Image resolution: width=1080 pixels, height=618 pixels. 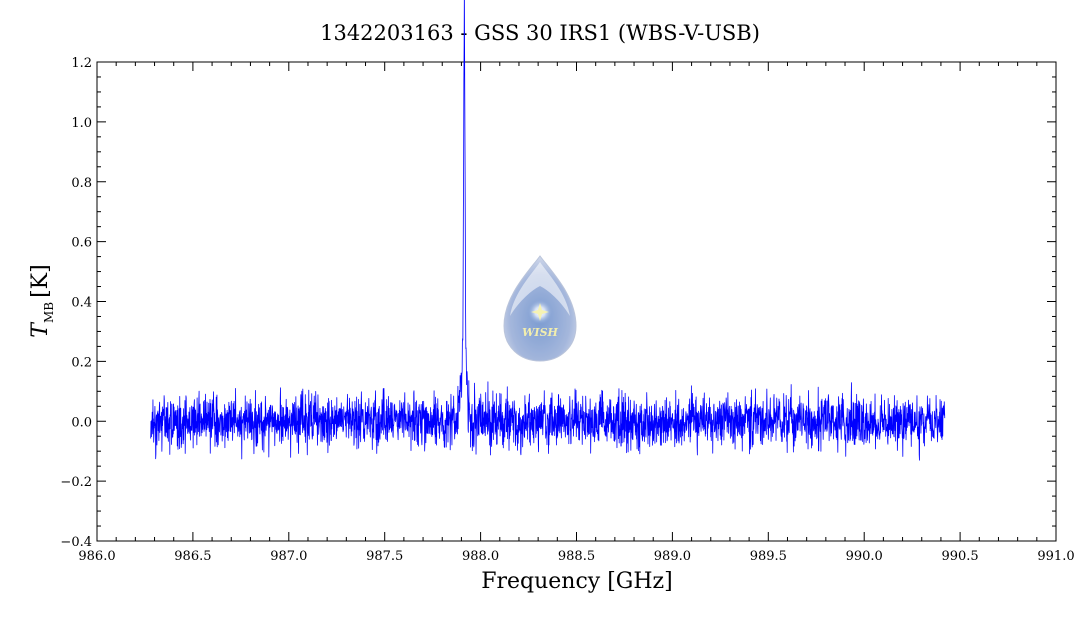 I want to click on x-tick-label: 988.0, so click(x=480, y=556).